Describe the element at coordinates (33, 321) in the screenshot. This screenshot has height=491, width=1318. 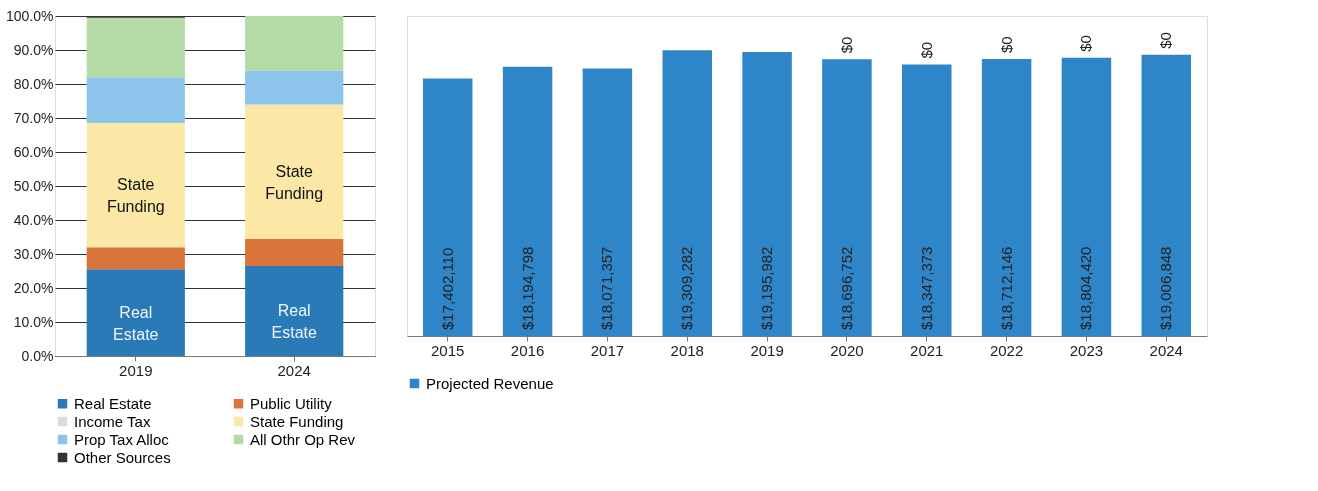
I see `y-tick-label: 10.0%` at that location.